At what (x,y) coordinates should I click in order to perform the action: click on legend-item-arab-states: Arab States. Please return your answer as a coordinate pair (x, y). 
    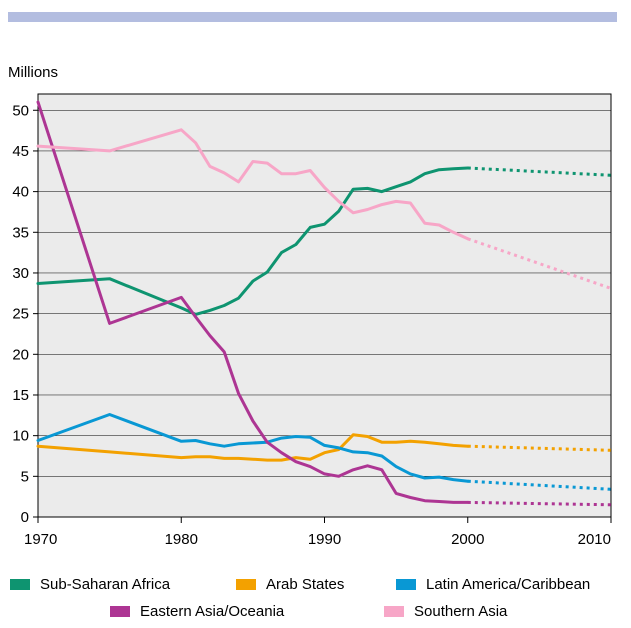
    Looking at the image, I should click on (290, 584).